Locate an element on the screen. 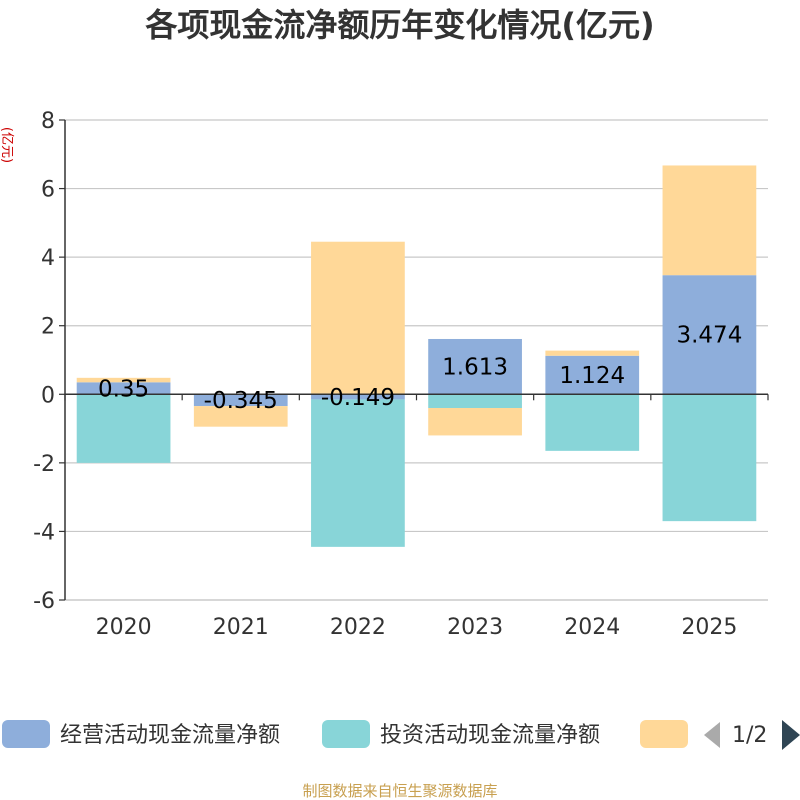 This screenshot has width=800, height=800. bar-series-1-2024 is located at coordinates (592, 375).